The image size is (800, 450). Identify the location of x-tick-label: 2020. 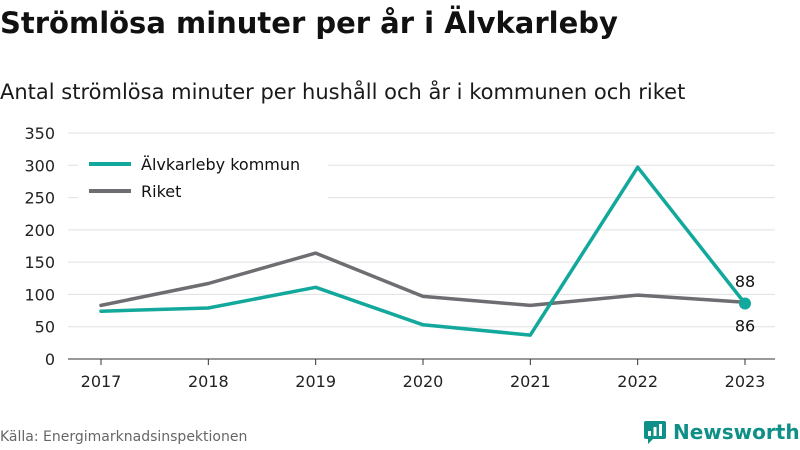
(423, 381).